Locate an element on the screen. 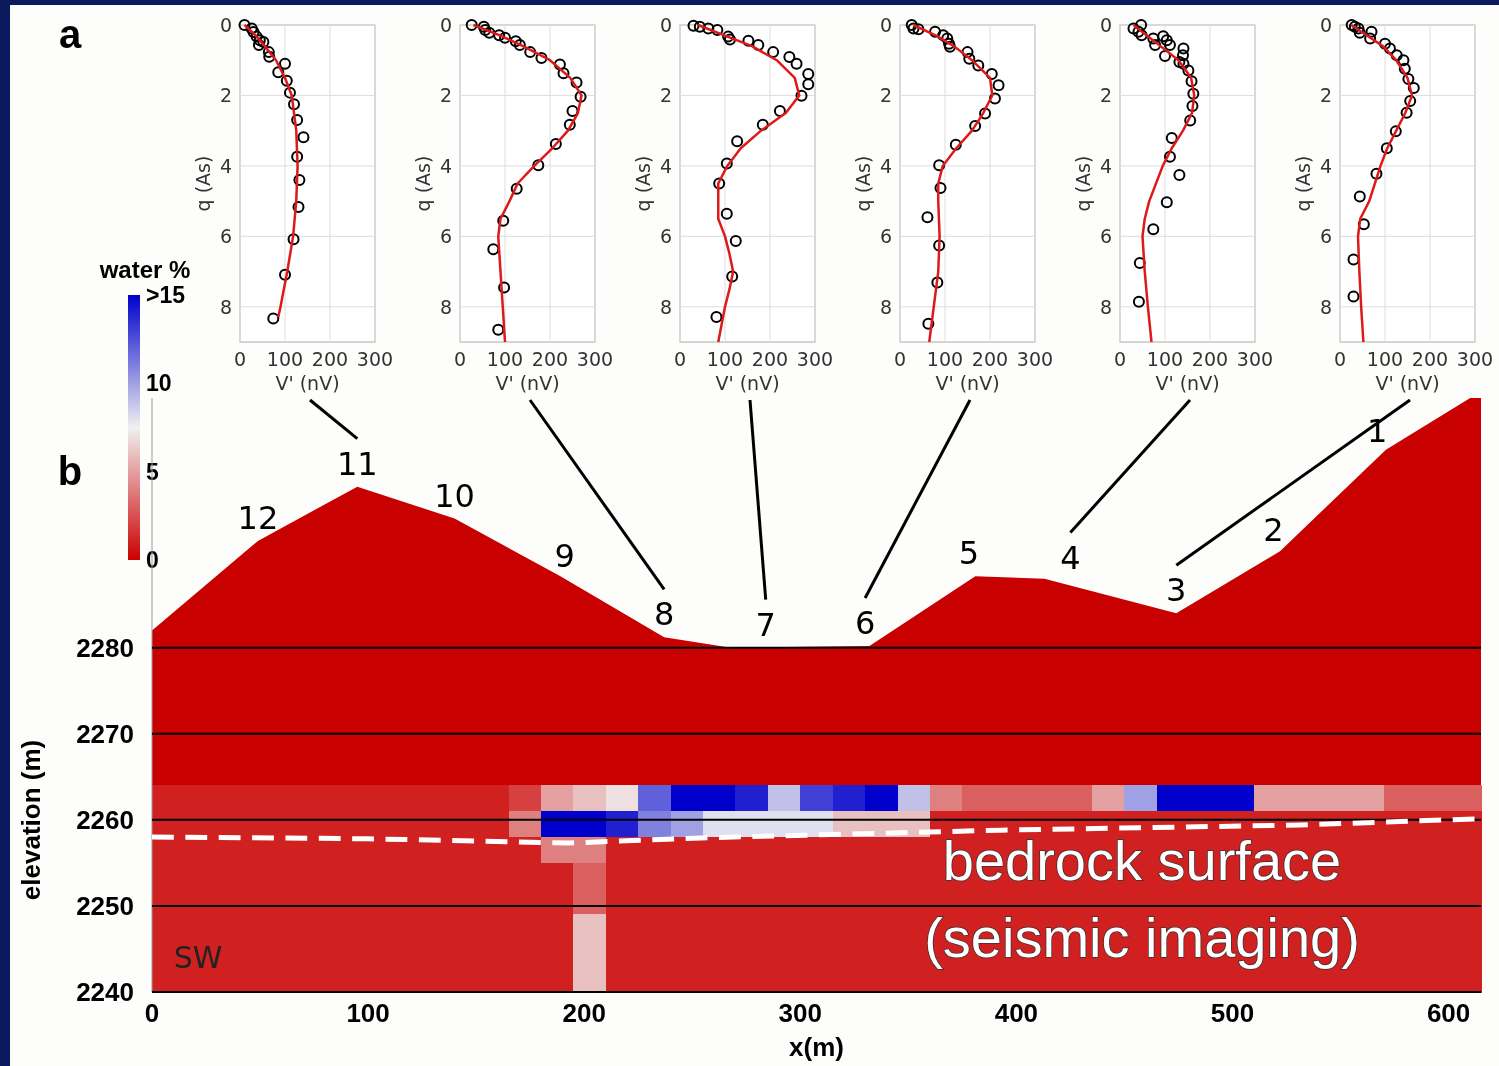 Image resolution: width=1499 pixels, height=1066 pixels. y-axis-title: q (As) is located at coordinates (863, 183).